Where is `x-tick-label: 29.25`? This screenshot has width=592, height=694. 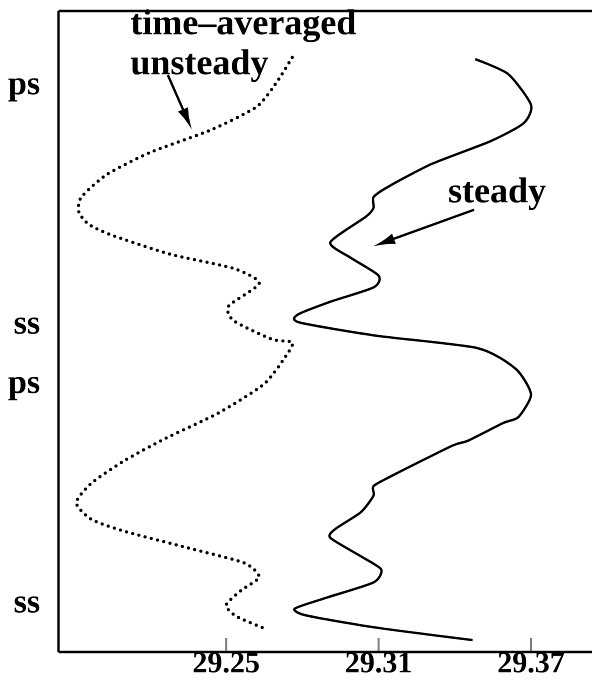 x-tick-label: 29.25 is located at coordinates (226, 662).